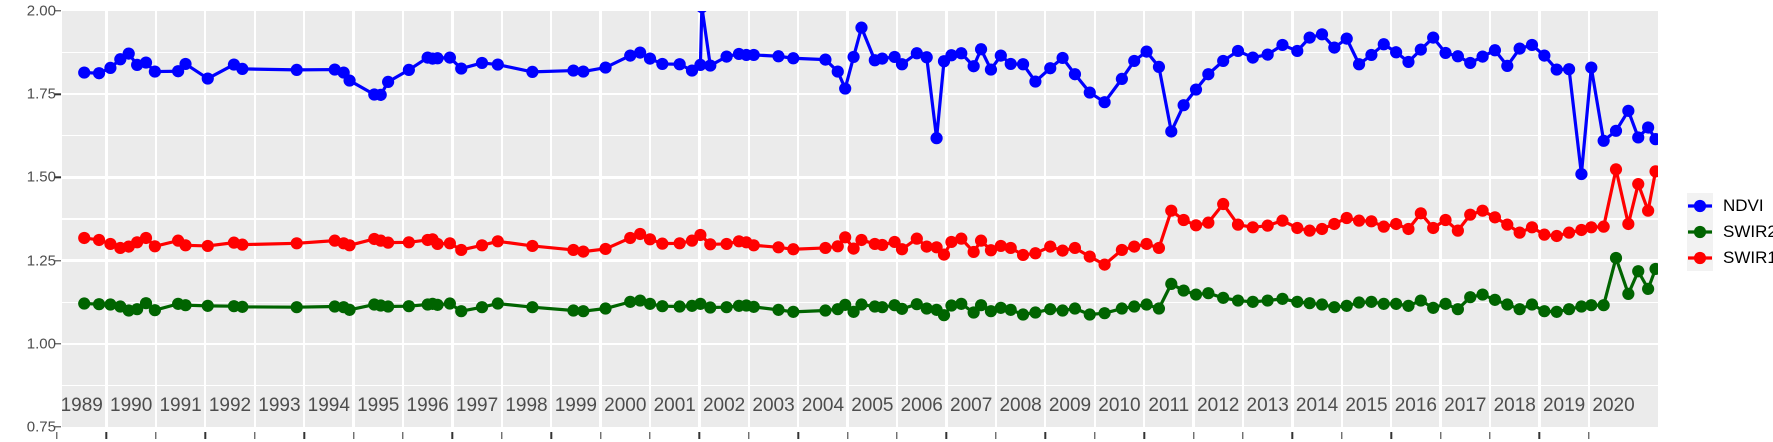 Image resolution: width=1773 pixels, height=442 pixels. I want to click on x-axis-label-2016: 2016, so click(1416, 405).